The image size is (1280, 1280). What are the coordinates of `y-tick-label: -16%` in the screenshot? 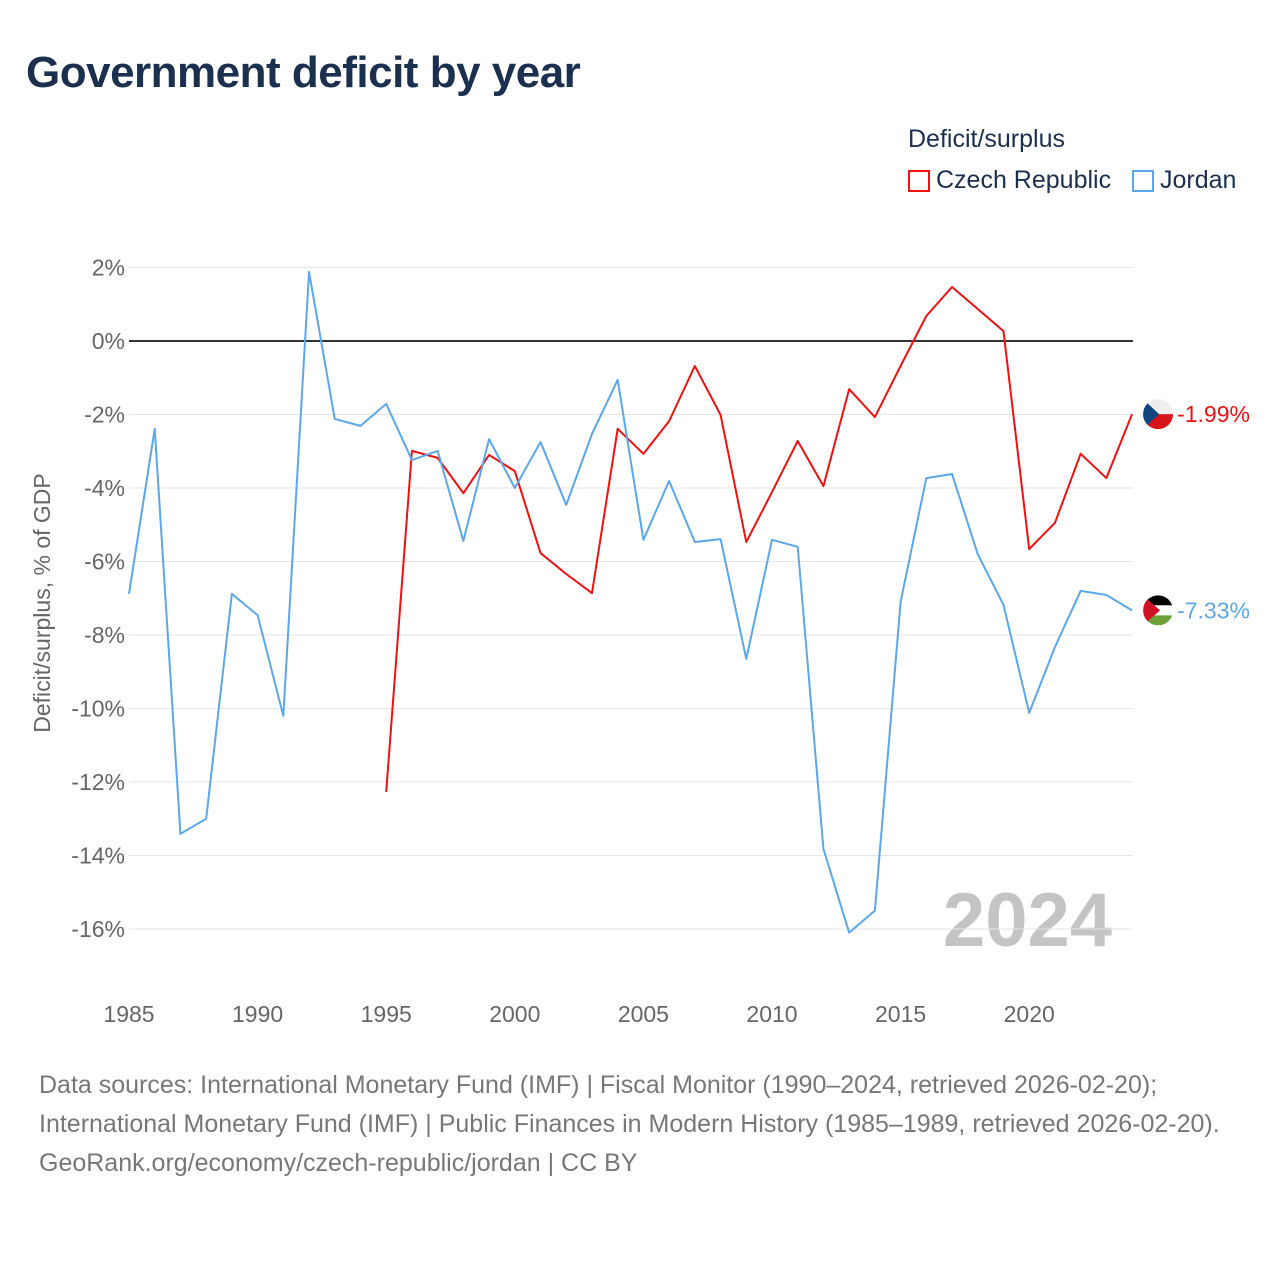 It's located at (98, 929).